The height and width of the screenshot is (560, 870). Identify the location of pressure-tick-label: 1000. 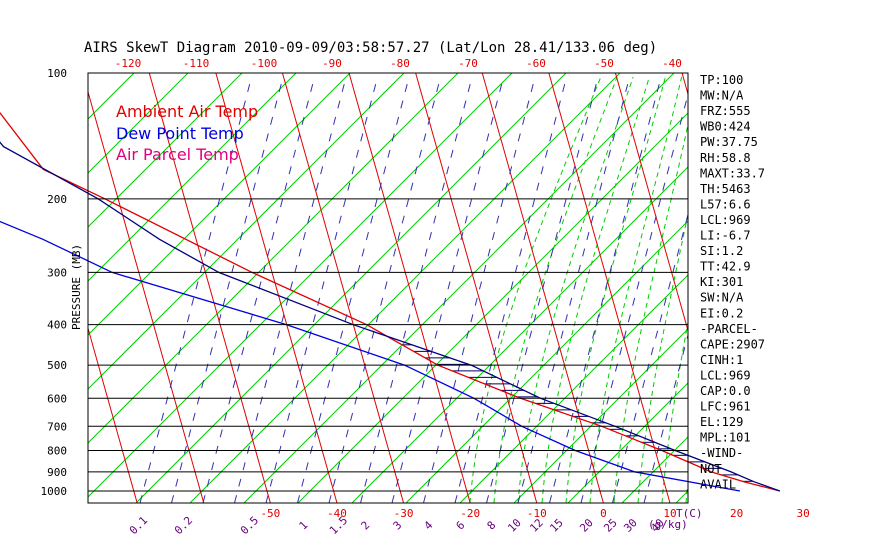
(54, 491).